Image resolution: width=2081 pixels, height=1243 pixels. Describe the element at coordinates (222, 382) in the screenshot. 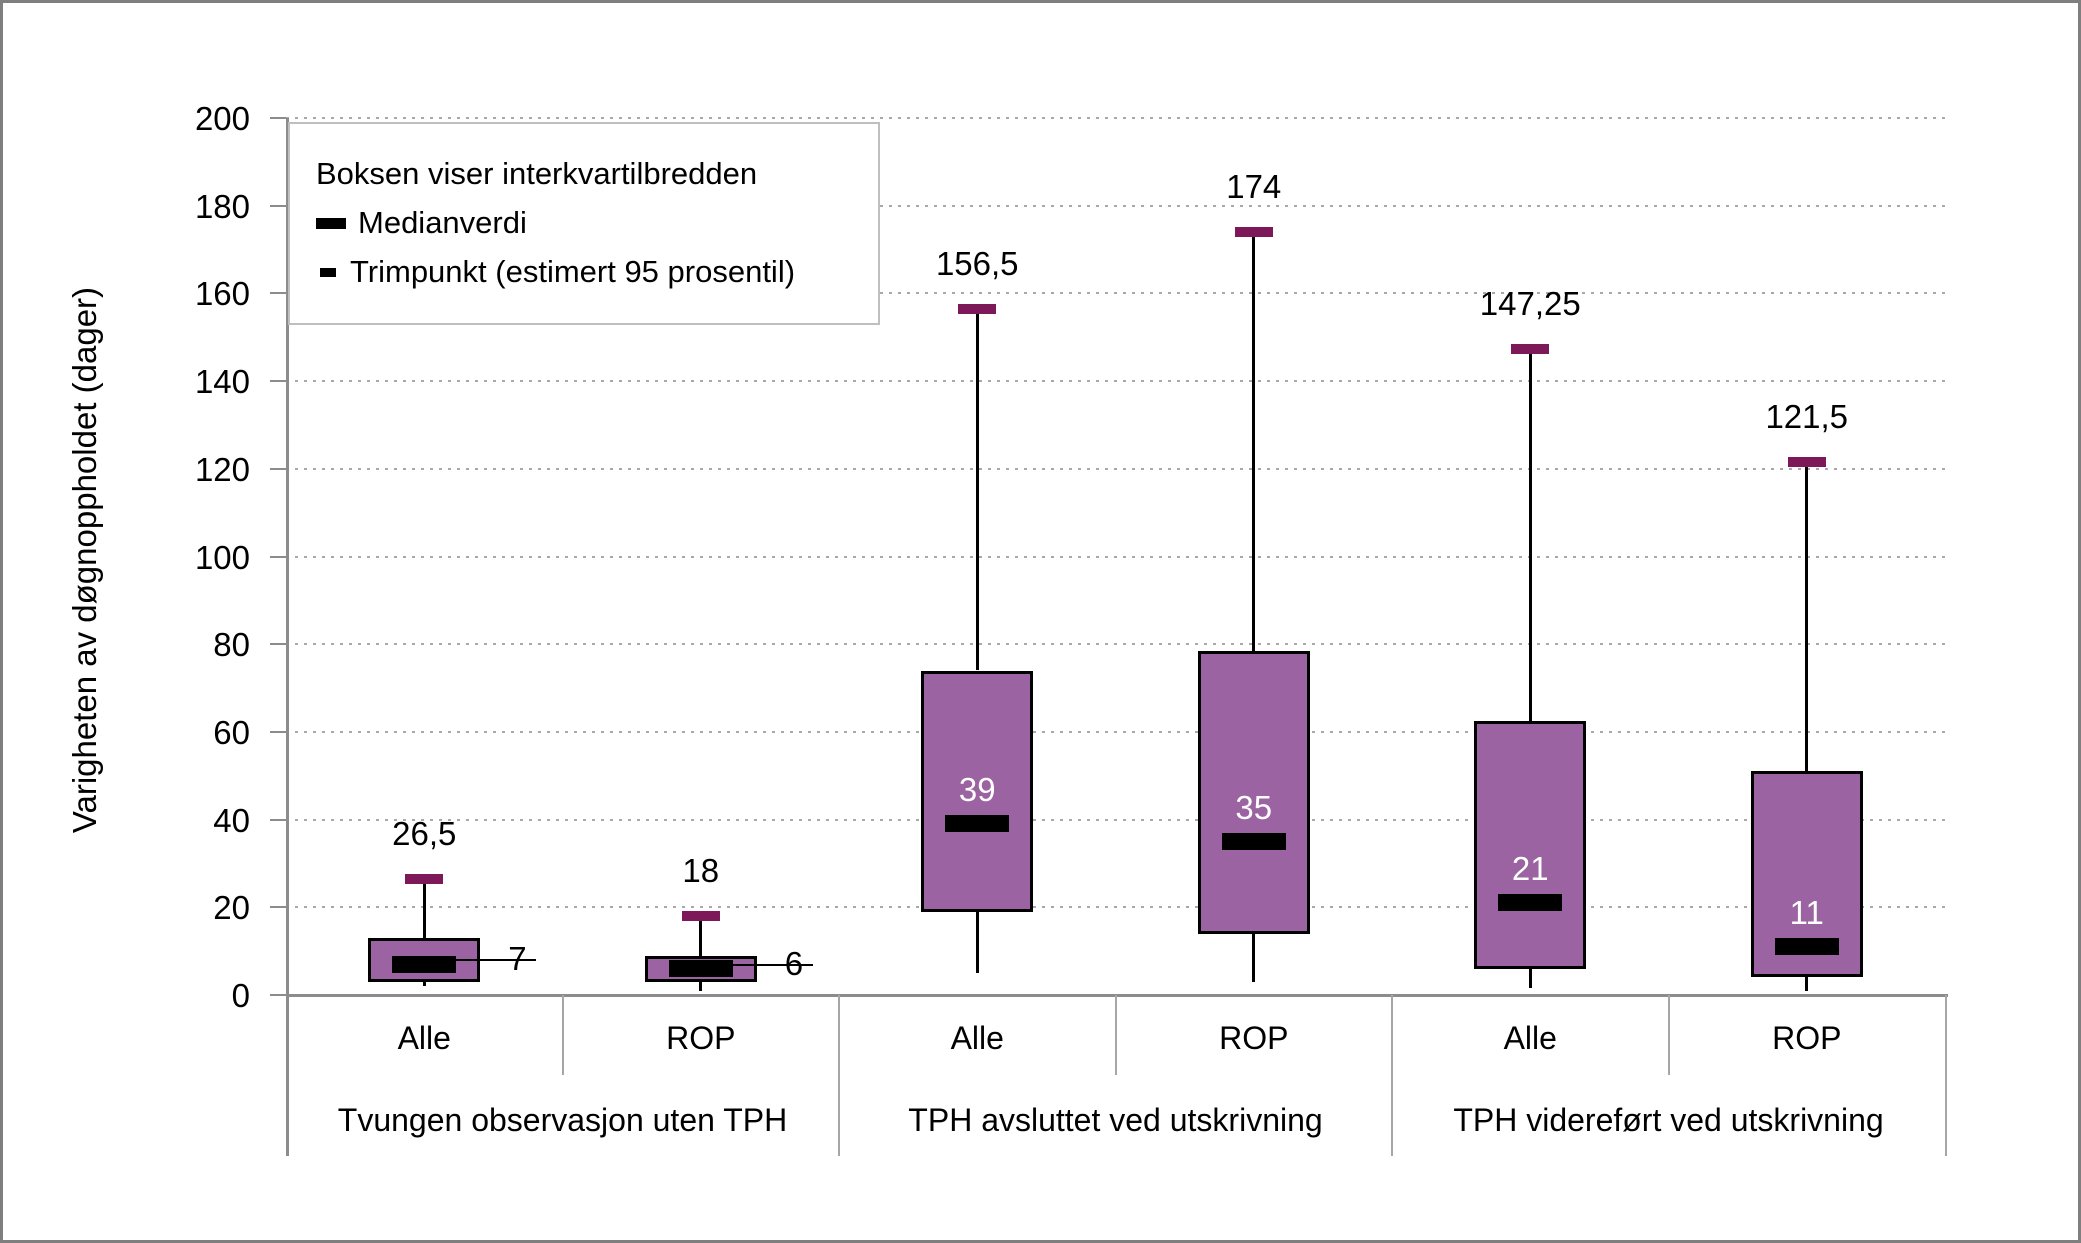

I see `y-tick-label-140: 140` at that location.